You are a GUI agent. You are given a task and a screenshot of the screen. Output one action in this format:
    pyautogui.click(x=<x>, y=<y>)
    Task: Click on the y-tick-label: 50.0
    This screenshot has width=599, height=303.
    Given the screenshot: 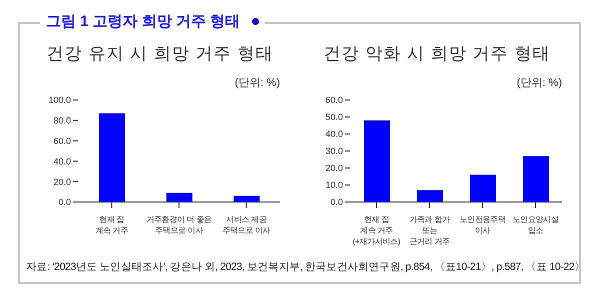 What is the action you would take?
    pyautogui.click(x=334, y=117)
    